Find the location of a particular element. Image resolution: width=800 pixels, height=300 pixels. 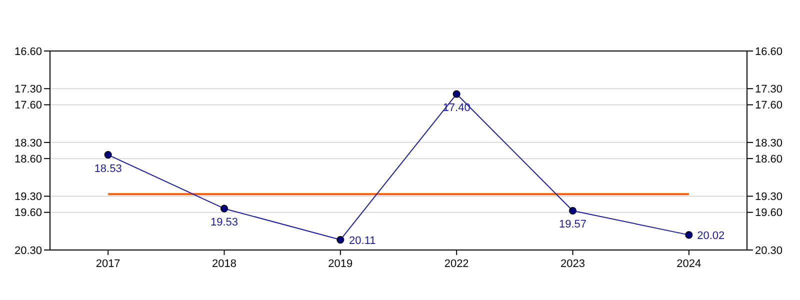

x-tick-label: 2018 is located at coordinates (224, 264).